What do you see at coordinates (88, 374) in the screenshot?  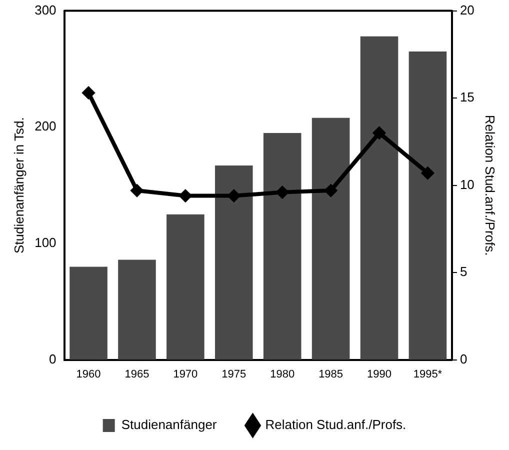 I see `x-tick-label: 1960` at bounding box center [88, 374].